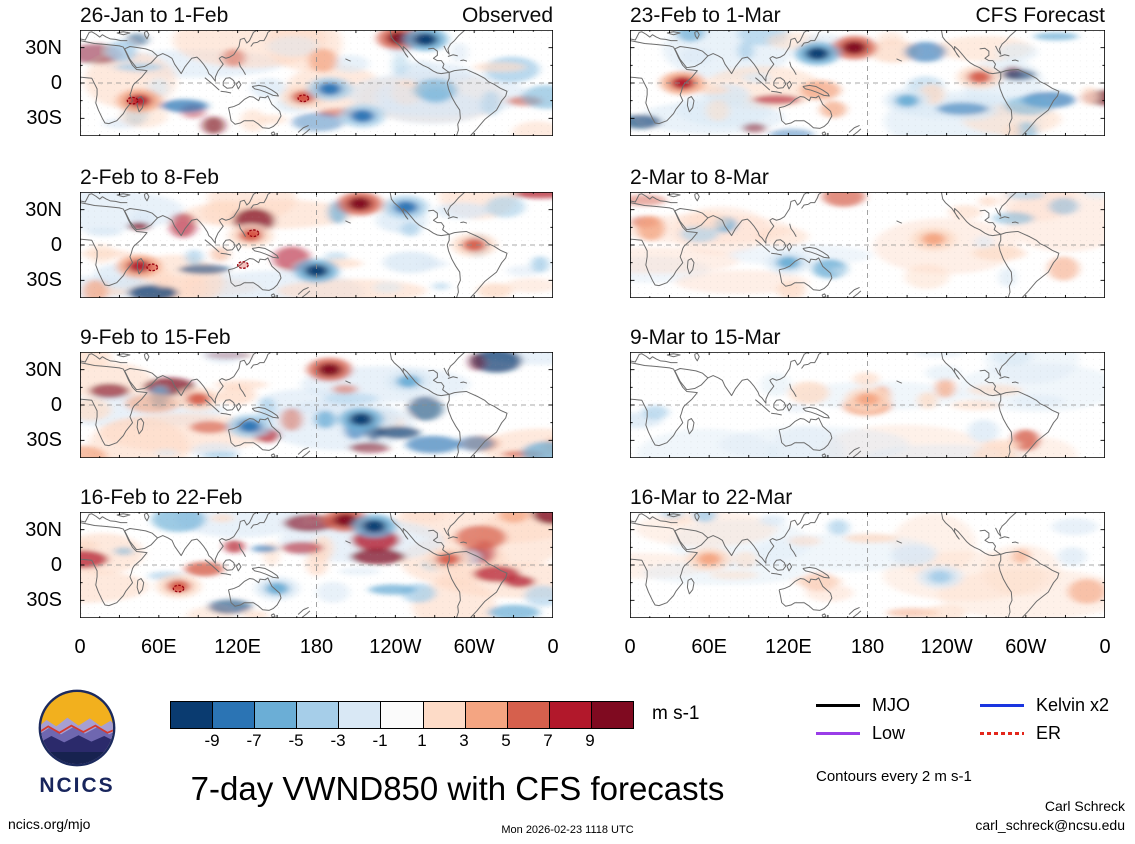  What do you see at coordinates (590, 740) in the screenshot?
I see `colorbar-tick-label: 9` at bounding box center [590, 740].